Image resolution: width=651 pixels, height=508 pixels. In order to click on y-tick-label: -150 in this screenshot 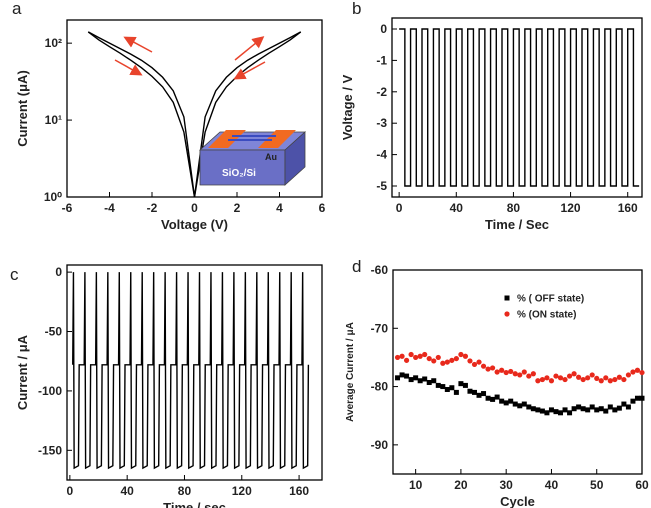, I will do `click(50, 450)`.